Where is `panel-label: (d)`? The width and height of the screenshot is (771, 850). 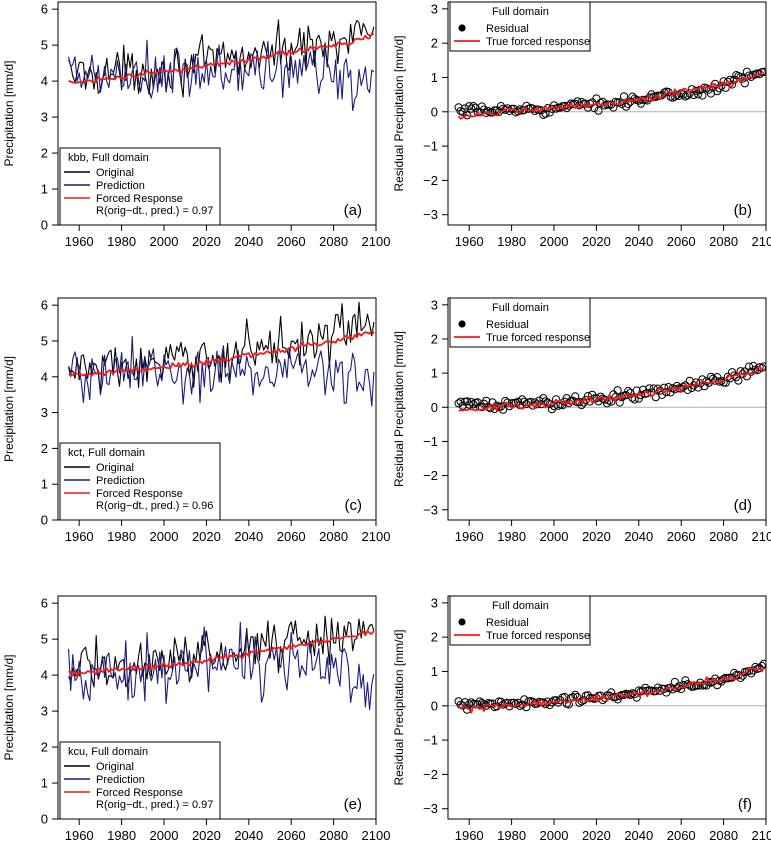 panel-label: (d) is located at coordinates (743, 505).